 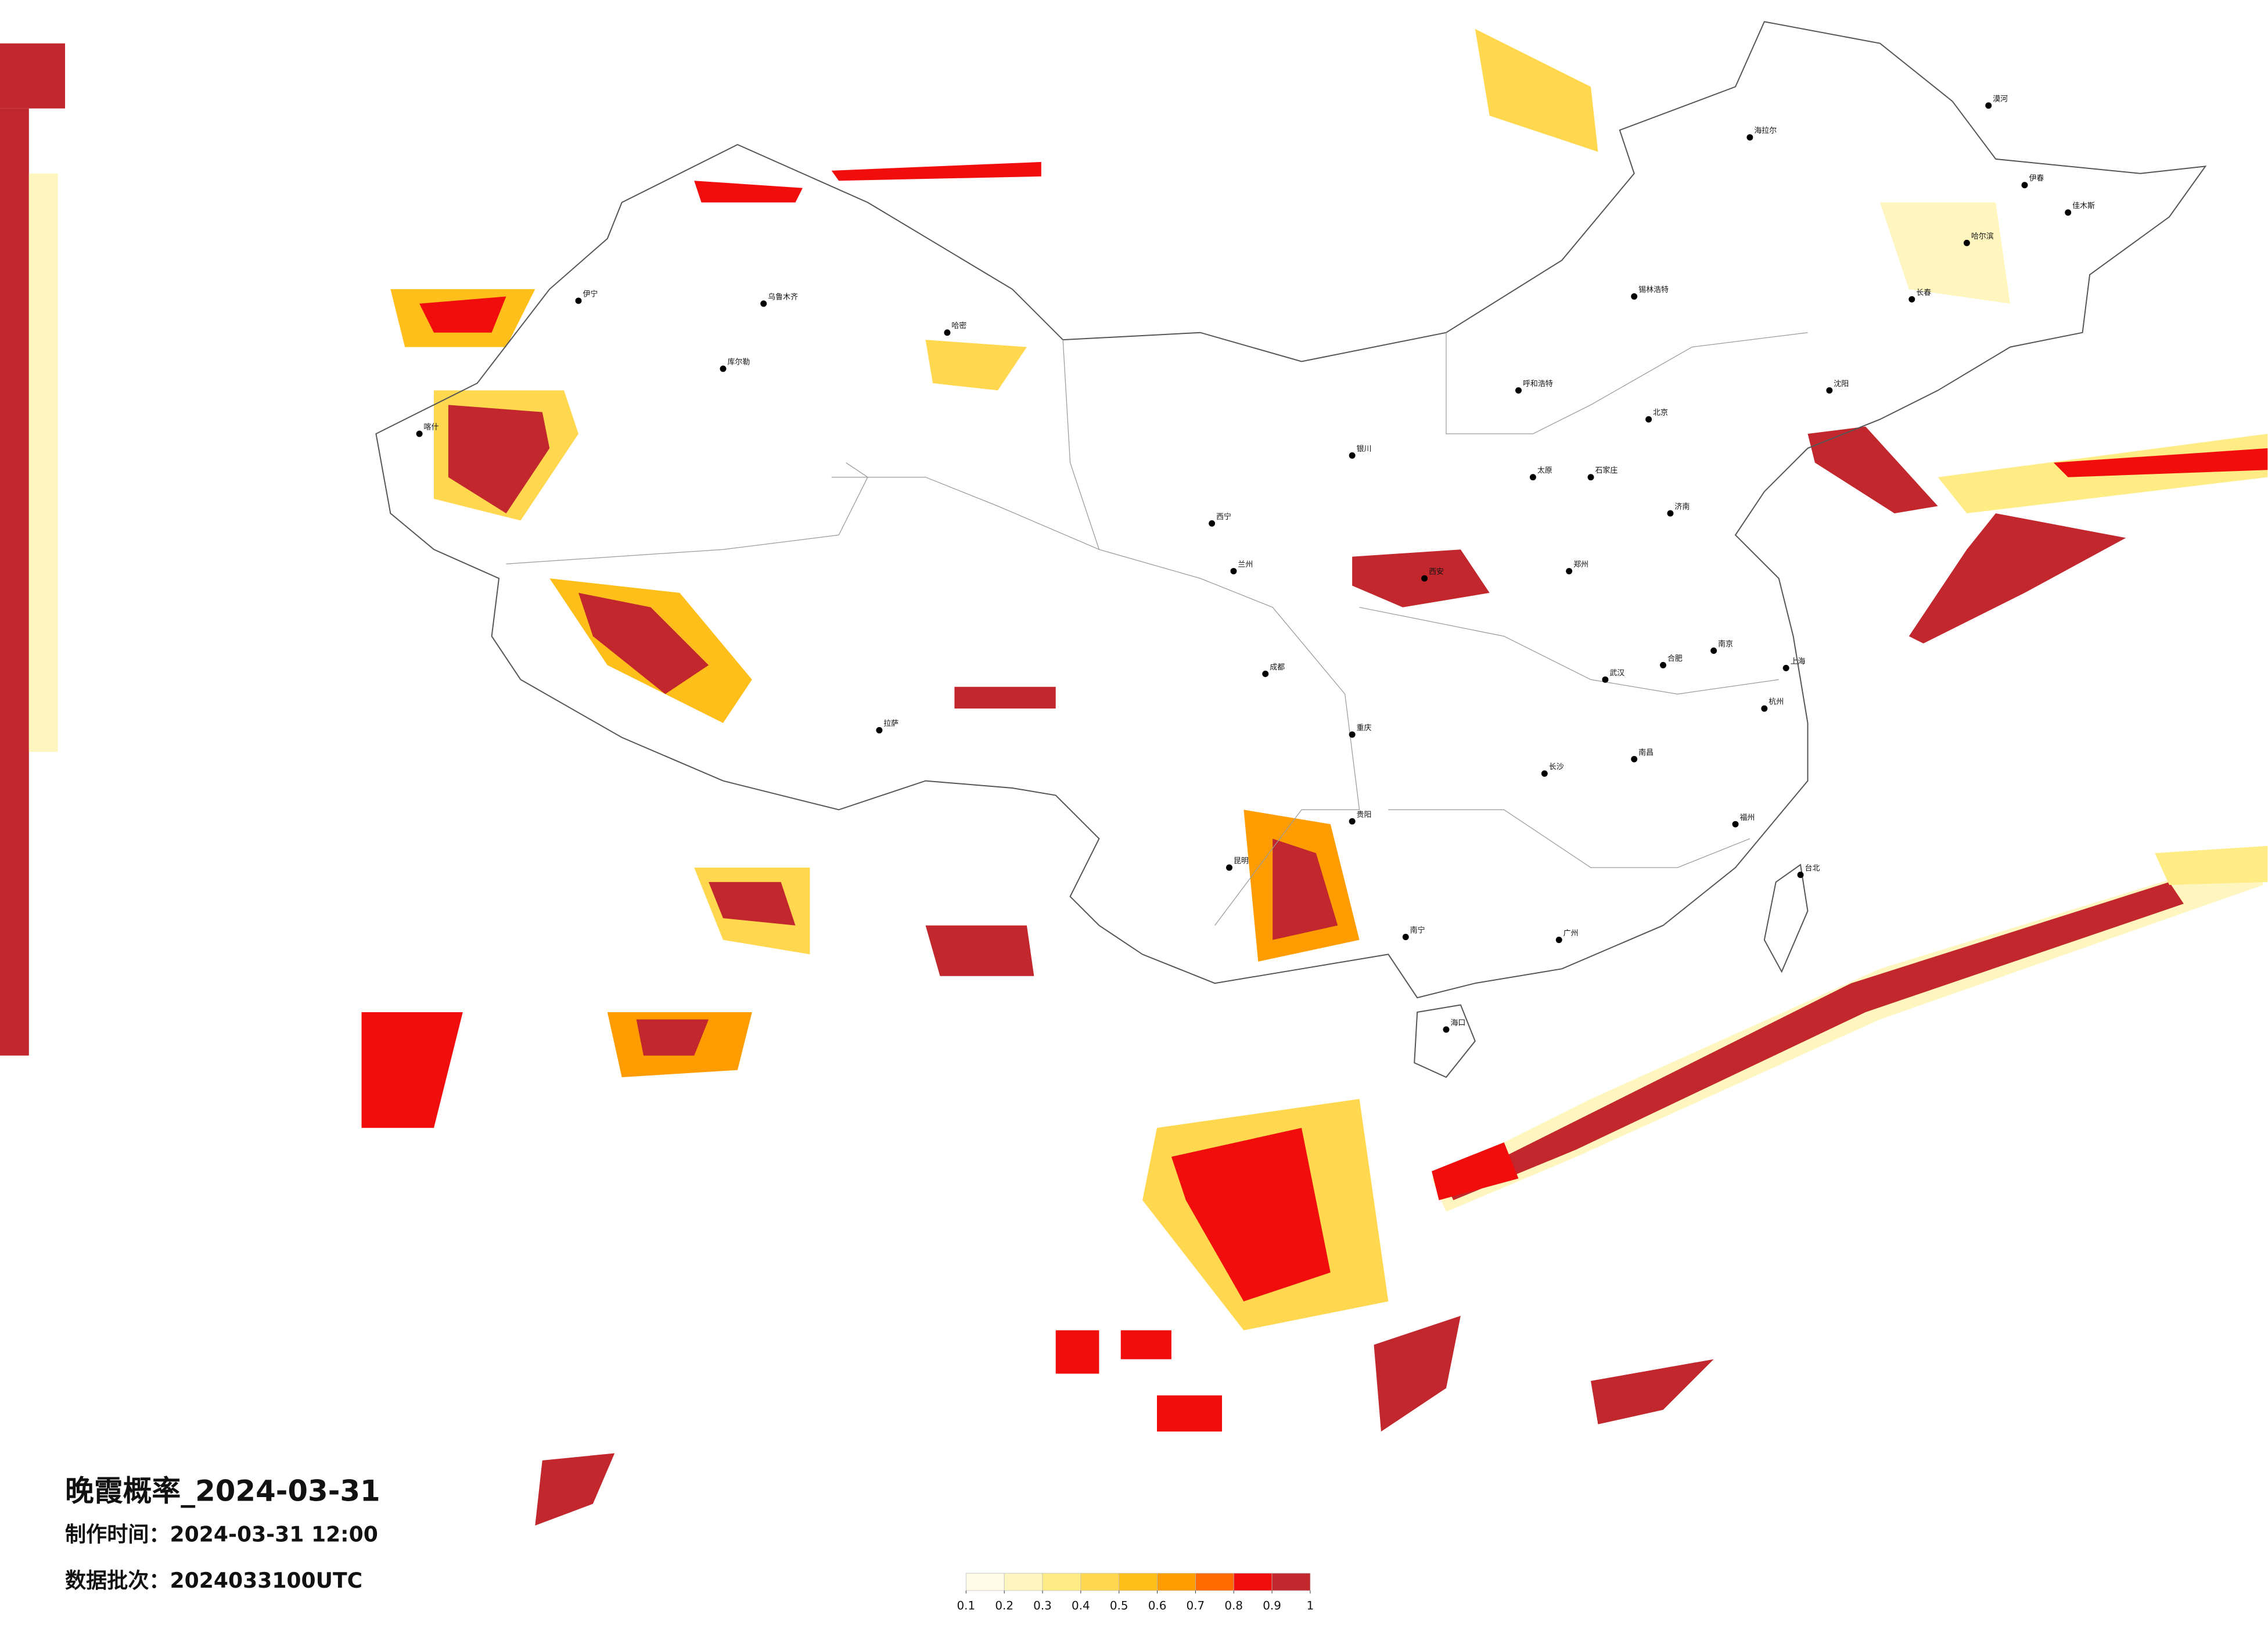 I want to click on city-label: 伊春, so click(x=2036, y=178).